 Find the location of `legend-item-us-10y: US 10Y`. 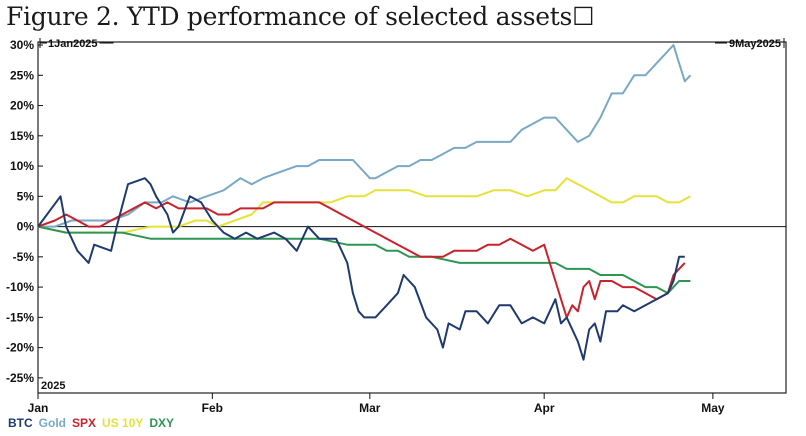

legend-item-us-10y: US 10Y is located at coordinates (123, 423).